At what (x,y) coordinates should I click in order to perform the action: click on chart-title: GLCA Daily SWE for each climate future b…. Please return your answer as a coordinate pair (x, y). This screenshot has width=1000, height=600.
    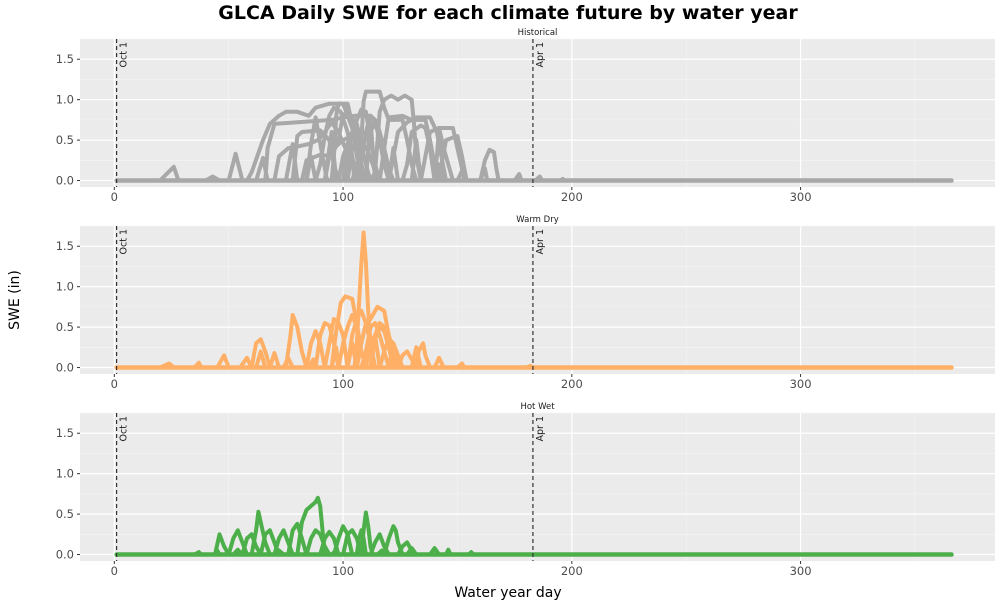
    Looking at the image, I should click on (508, 13).